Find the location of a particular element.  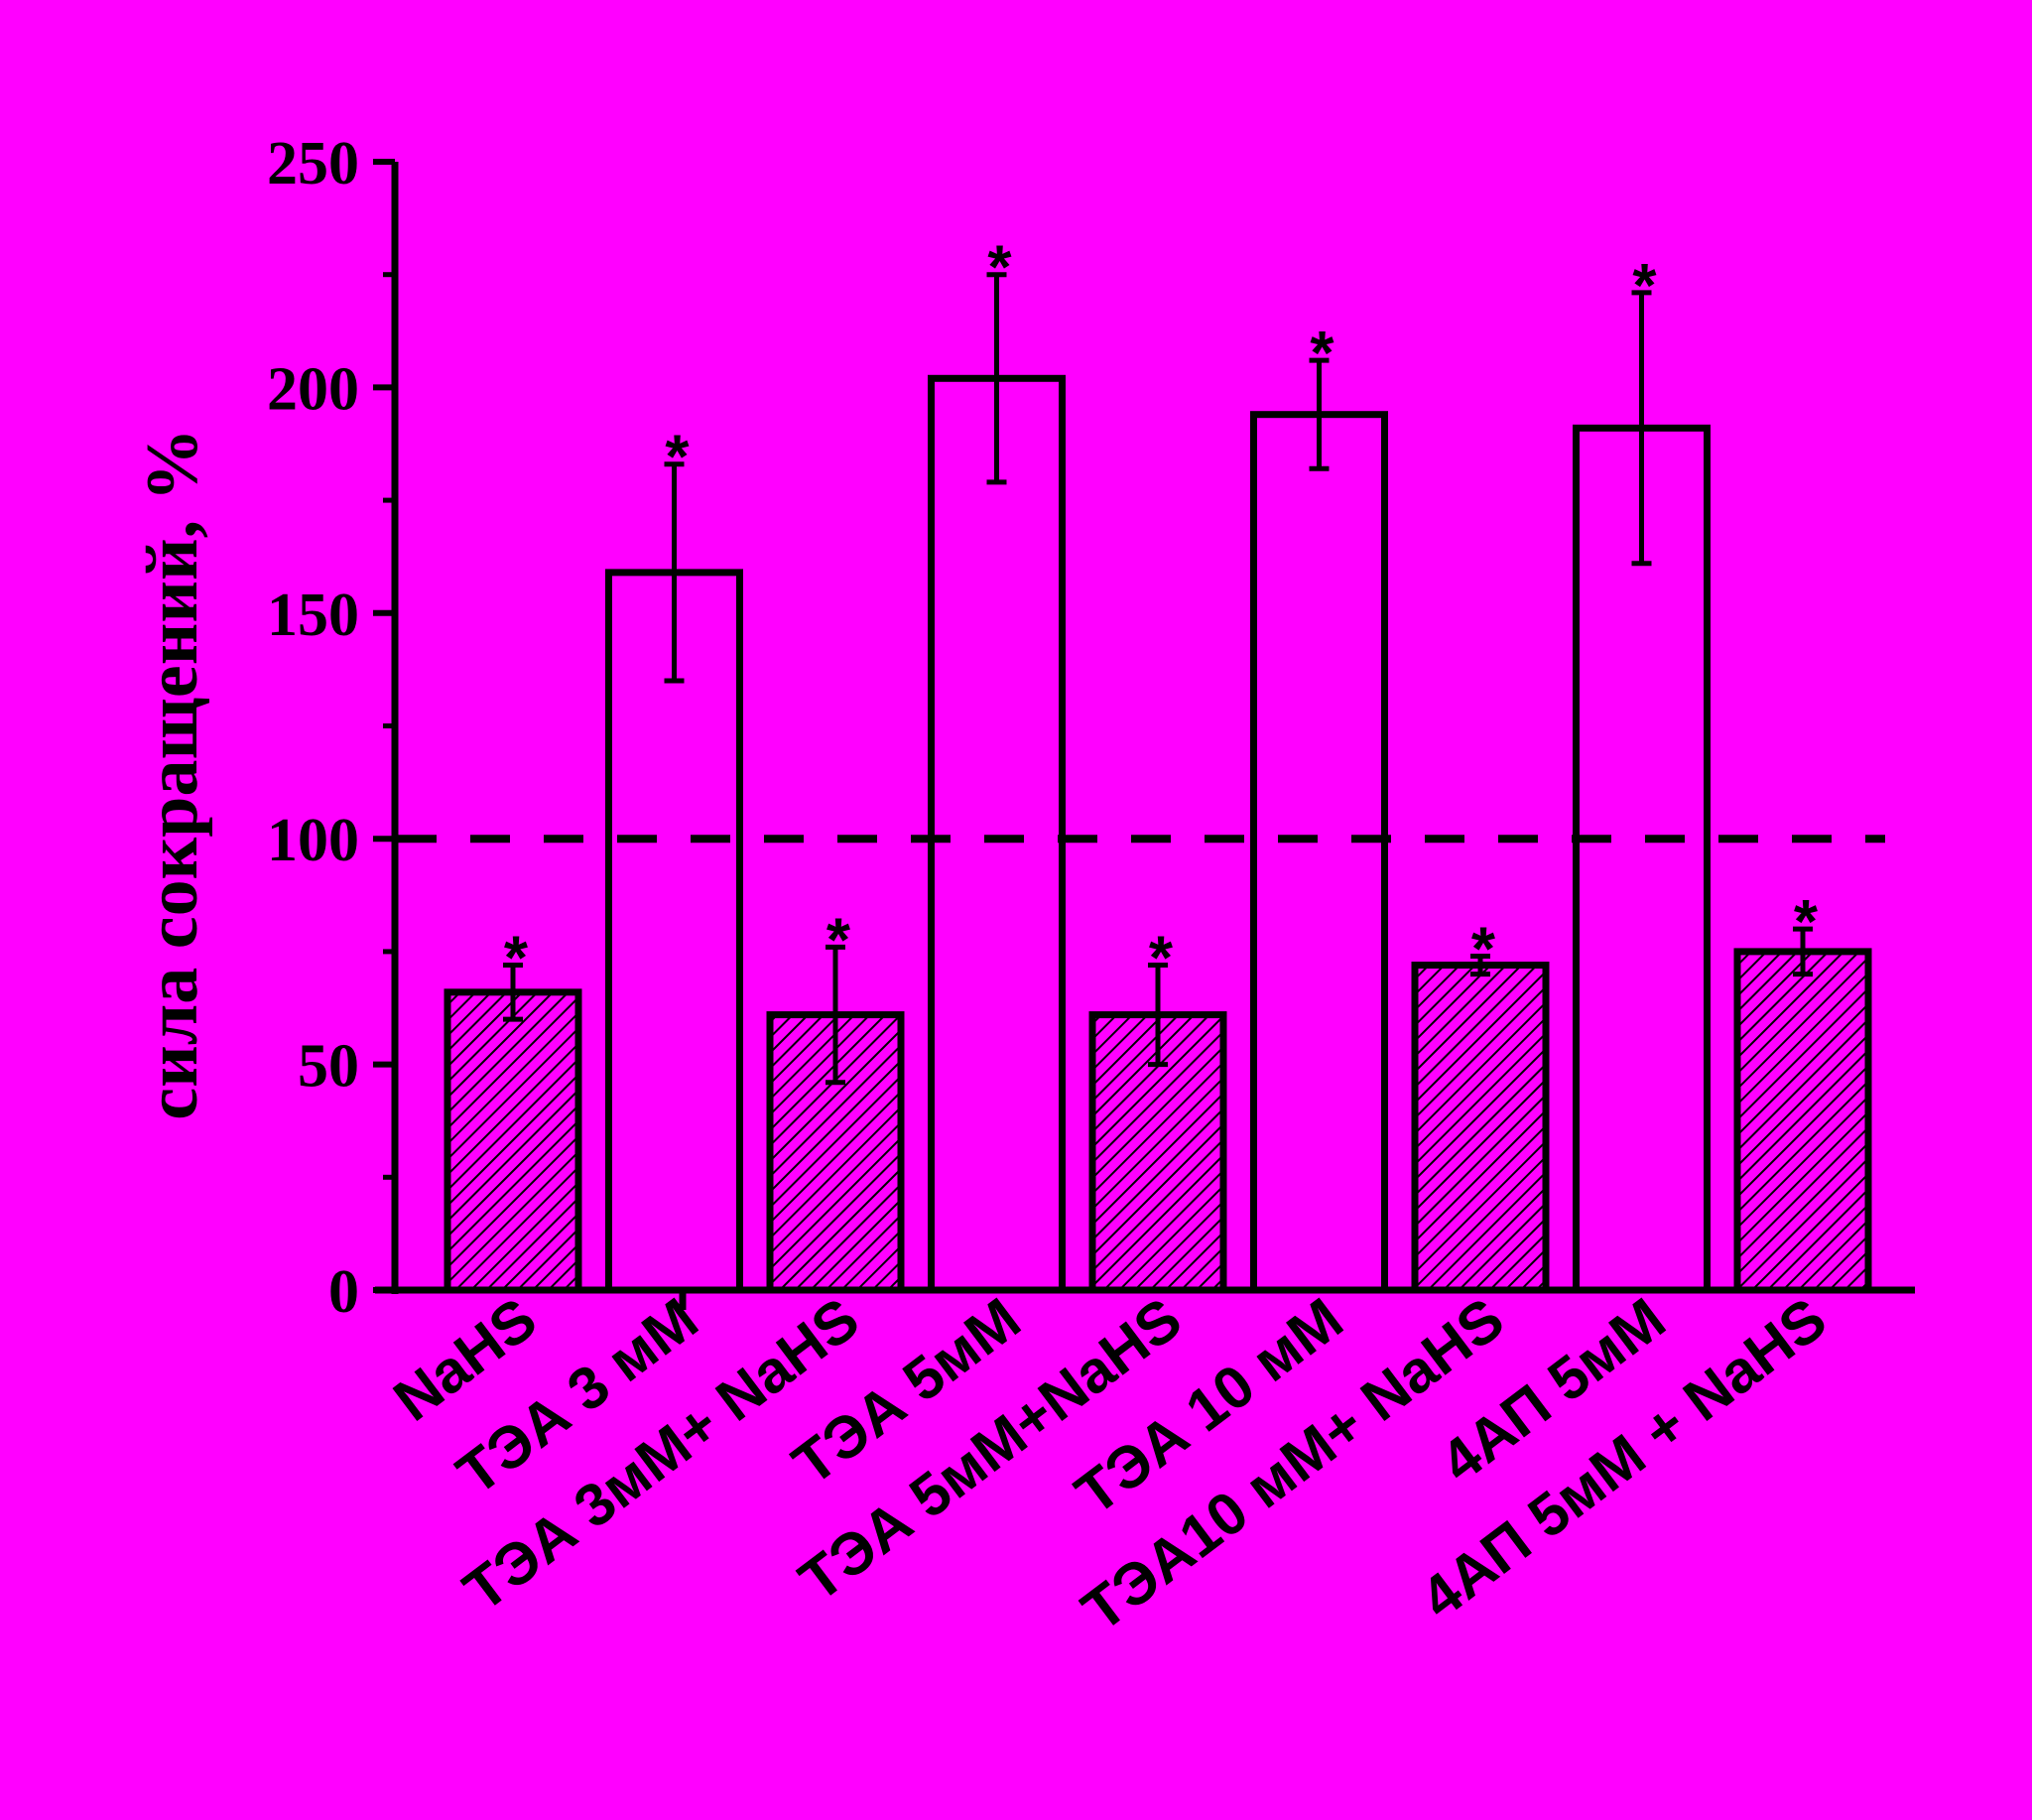

significance-mark-6: * is located at coordinates (1322, 354).